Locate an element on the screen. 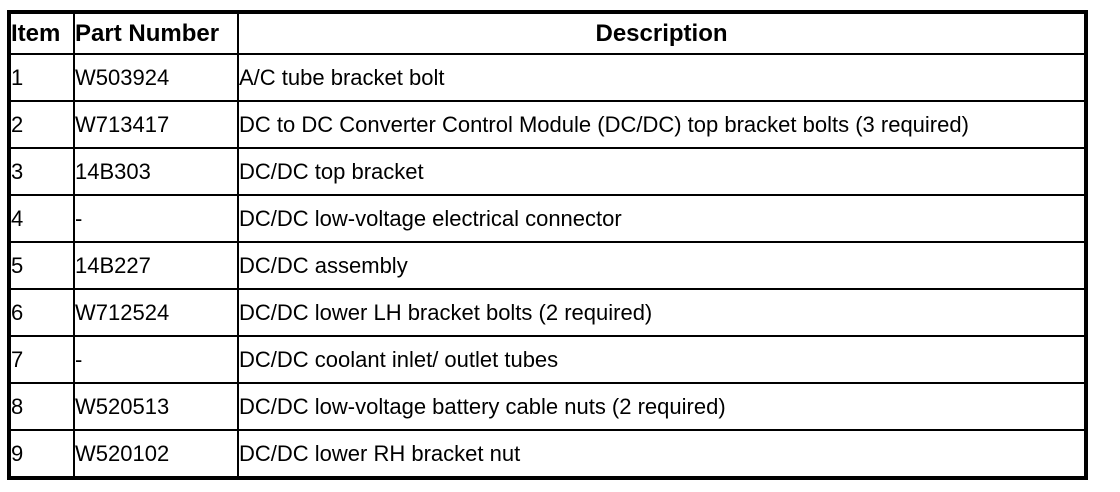  item-cell: 3 is located at coordinates (41, 171).